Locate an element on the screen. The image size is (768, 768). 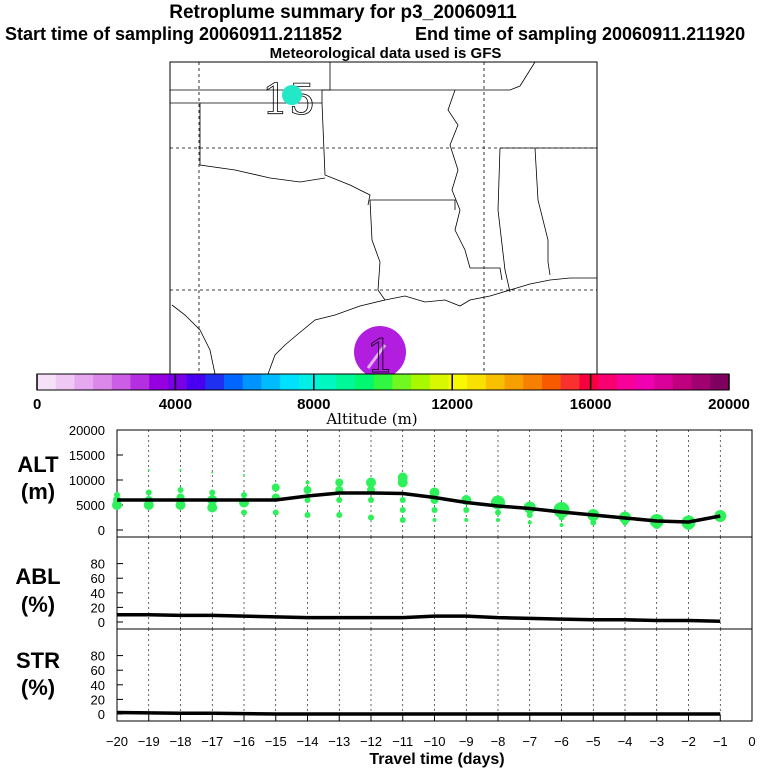
x-tick-label: −18 is located at coordinates (180, 741).